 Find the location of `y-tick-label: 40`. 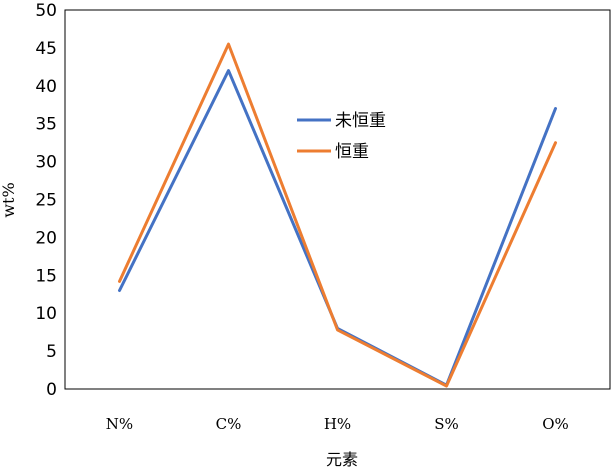

y-tick-label: 40 is located at coordinates (46, 87).